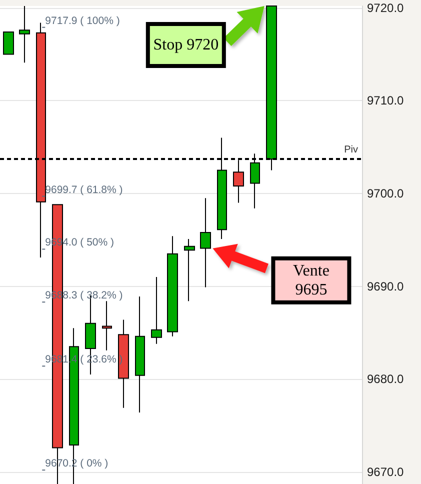  I want to click on ref-line-label: Piv, so click(351, 150).